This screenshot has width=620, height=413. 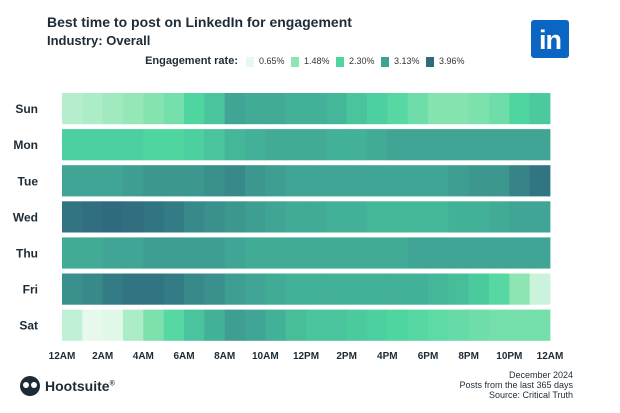 I want to click on day-label: Sun, so click(x=26, y=109).